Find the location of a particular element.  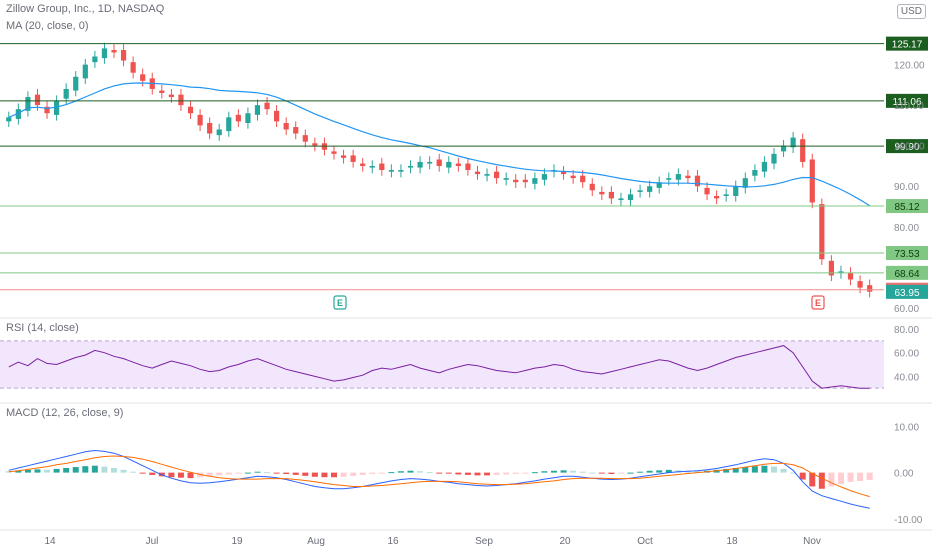

macd-legend: MACD (12, 26, close, 9) is located at coordinates (65, 413).